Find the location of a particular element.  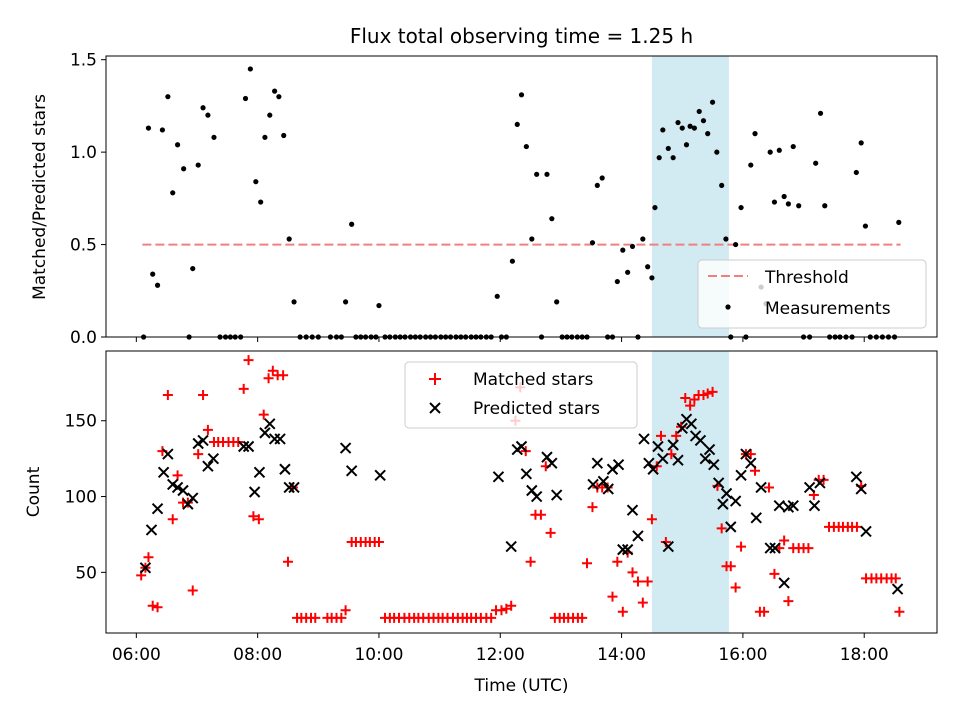

bottom-legend-box is located at coordinates (521, 395).